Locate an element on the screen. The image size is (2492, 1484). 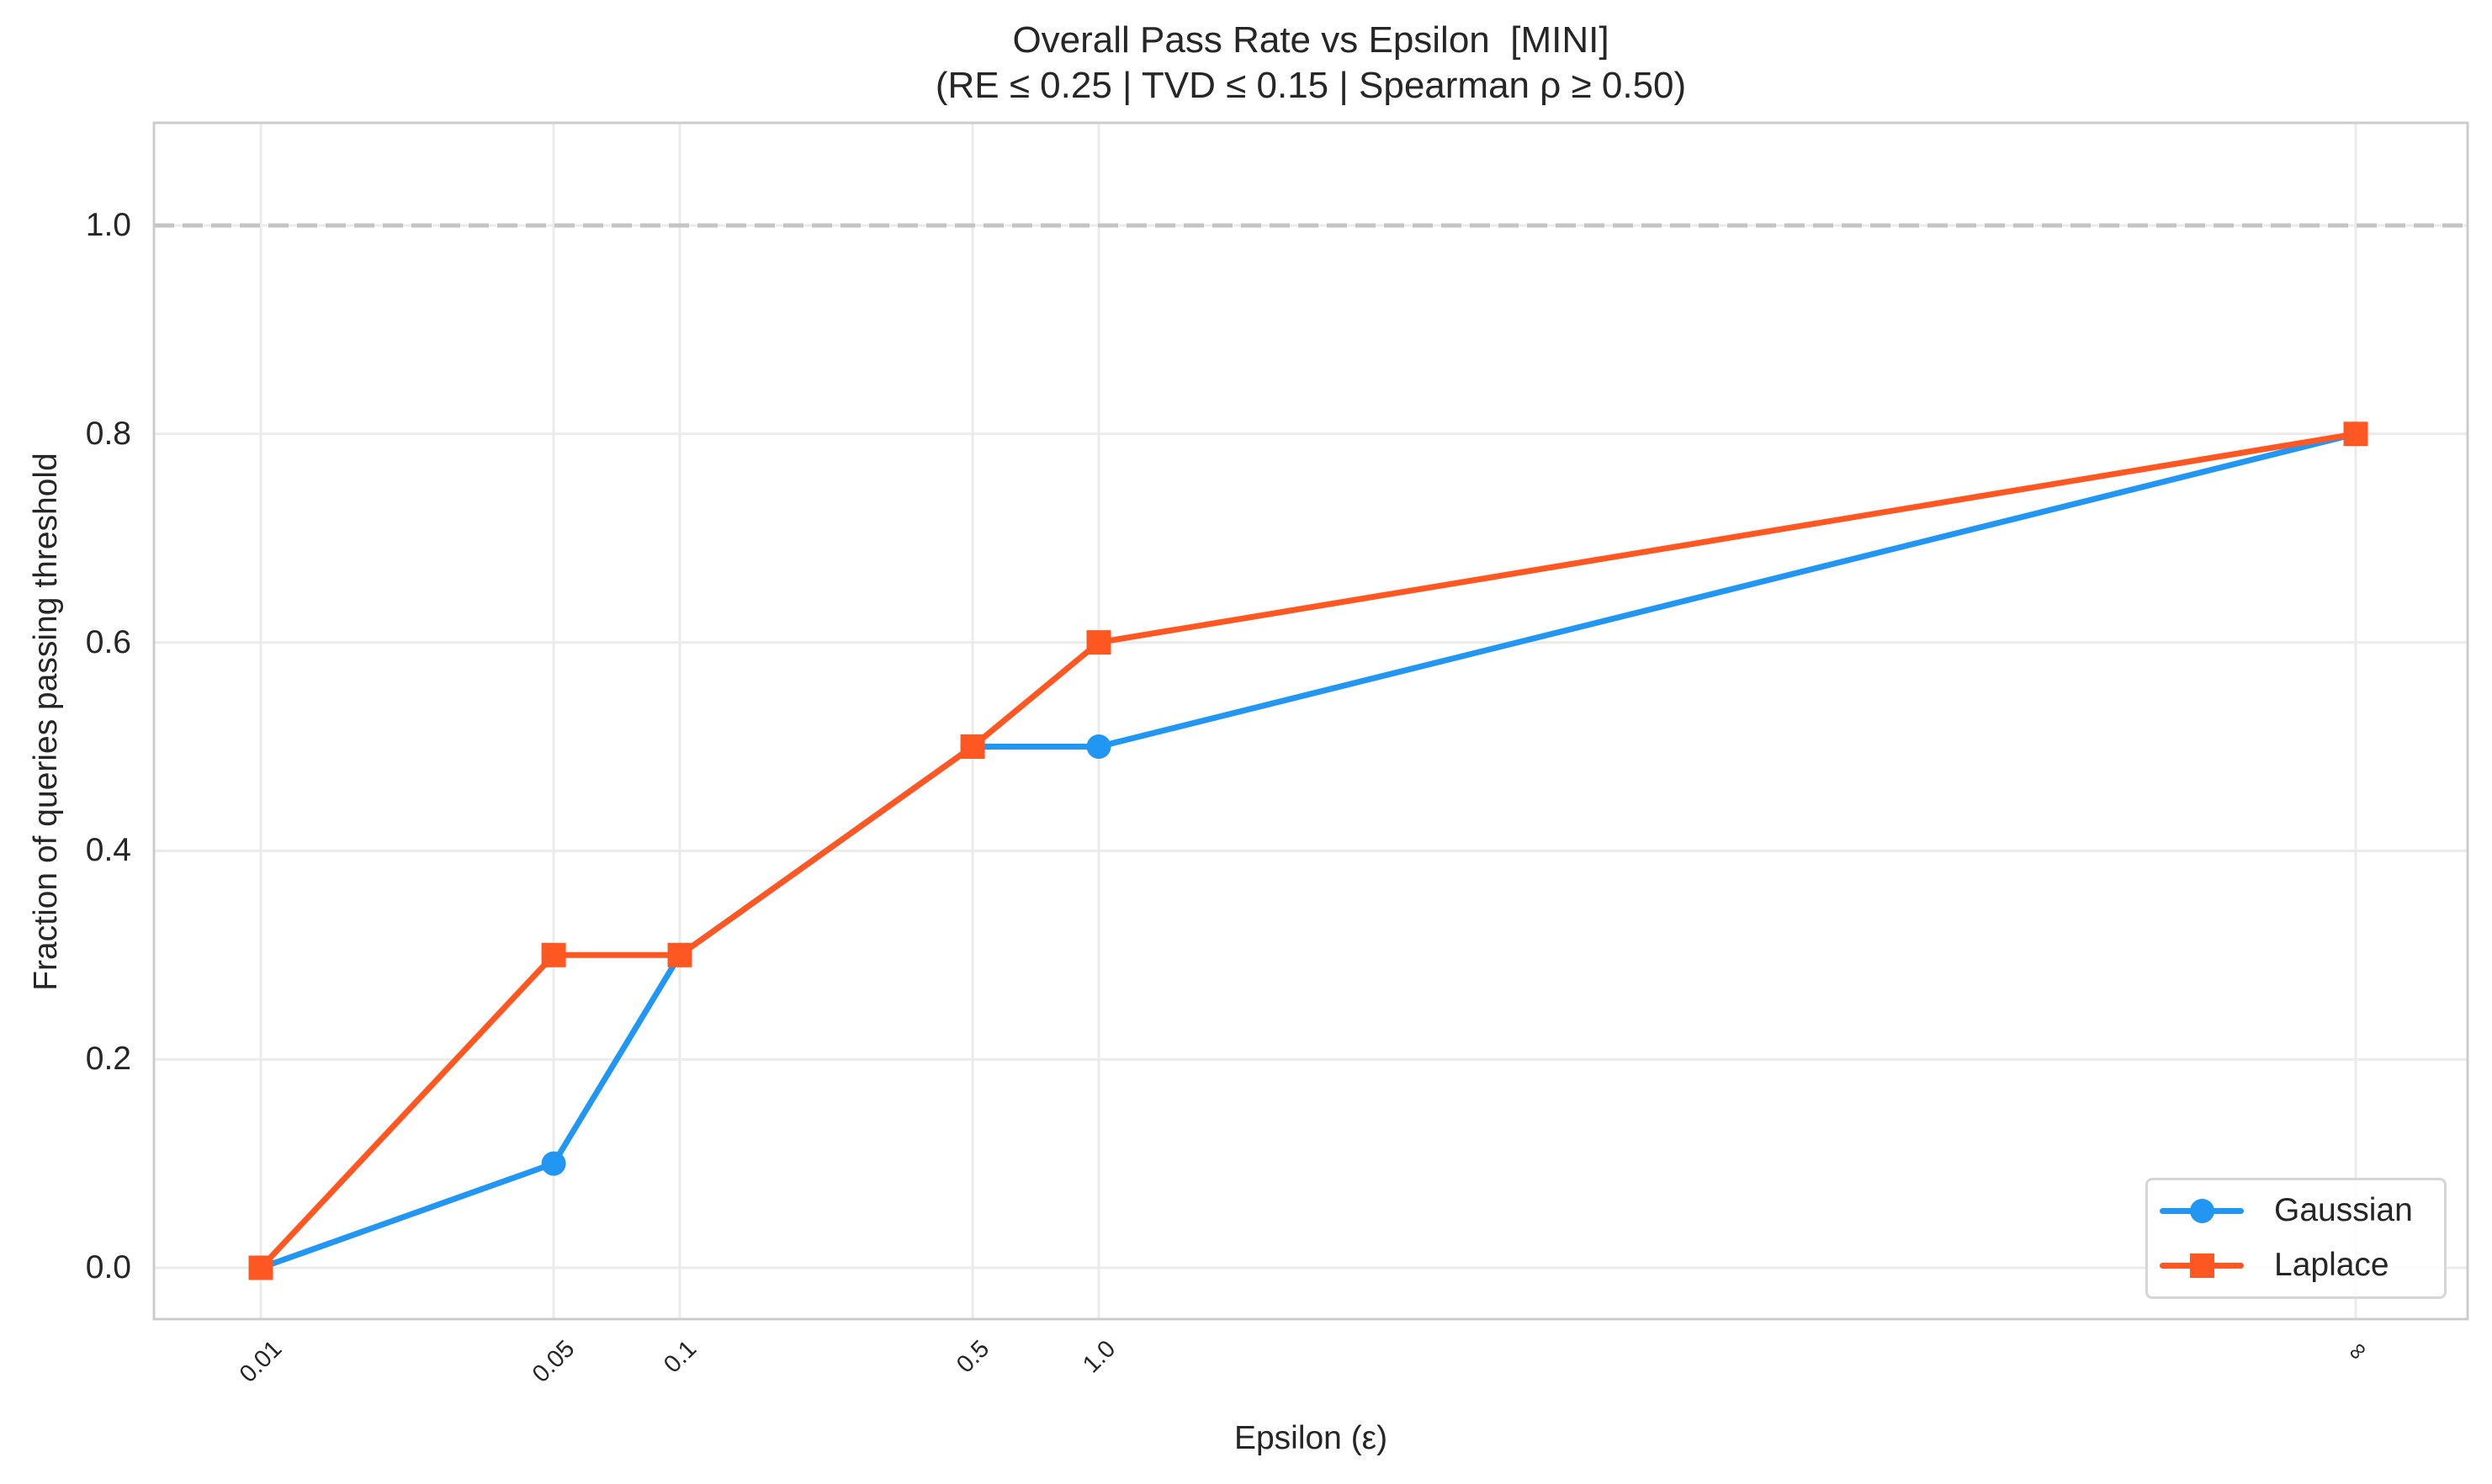
y-axis-label: Fraction of queries passing threshold is located at coordinates (46, 722).